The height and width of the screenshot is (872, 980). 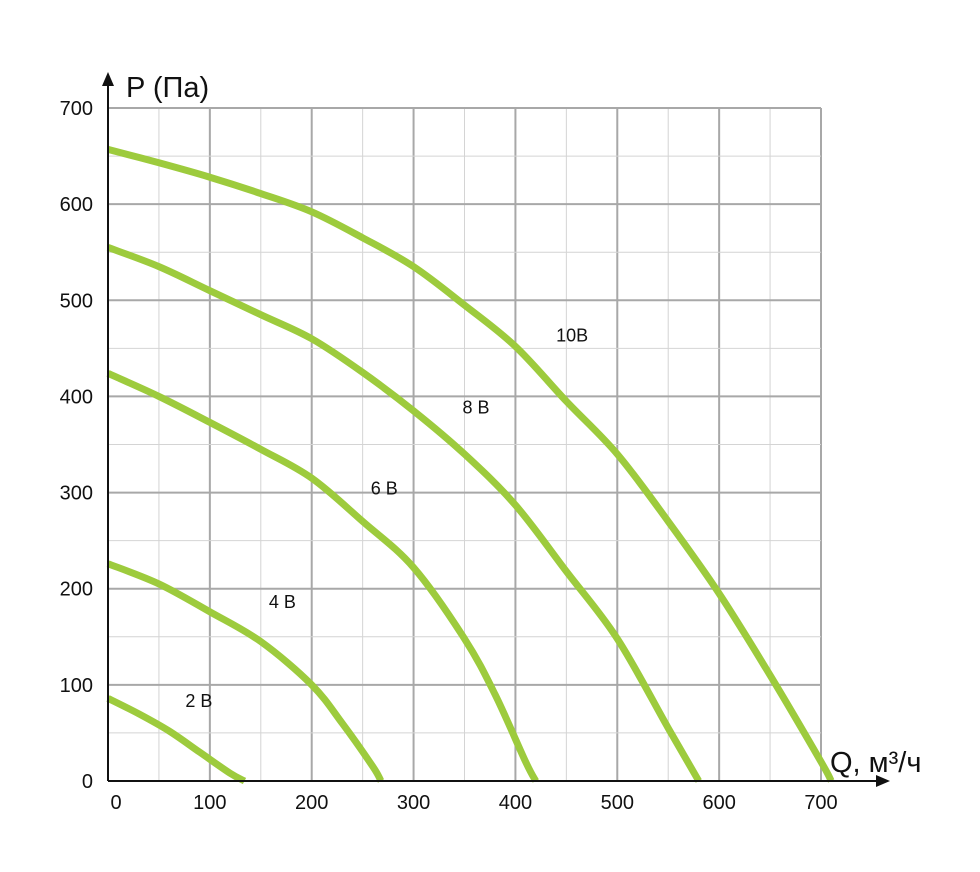 What do you see at coordinates (883, 781) in the screenshot?
I see `x-axis-arrow-icon` at bounding box center [883, 781].